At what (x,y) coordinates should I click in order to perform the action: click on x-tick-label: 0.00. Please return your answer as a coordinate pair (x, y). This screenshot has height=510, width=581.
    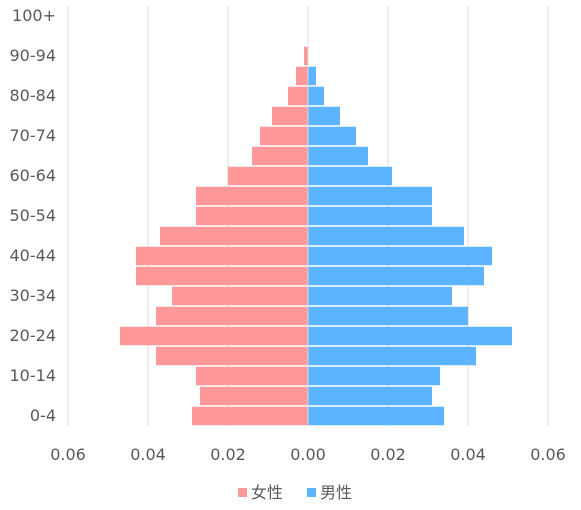
    Looking at the image, I should click on (308, 454).